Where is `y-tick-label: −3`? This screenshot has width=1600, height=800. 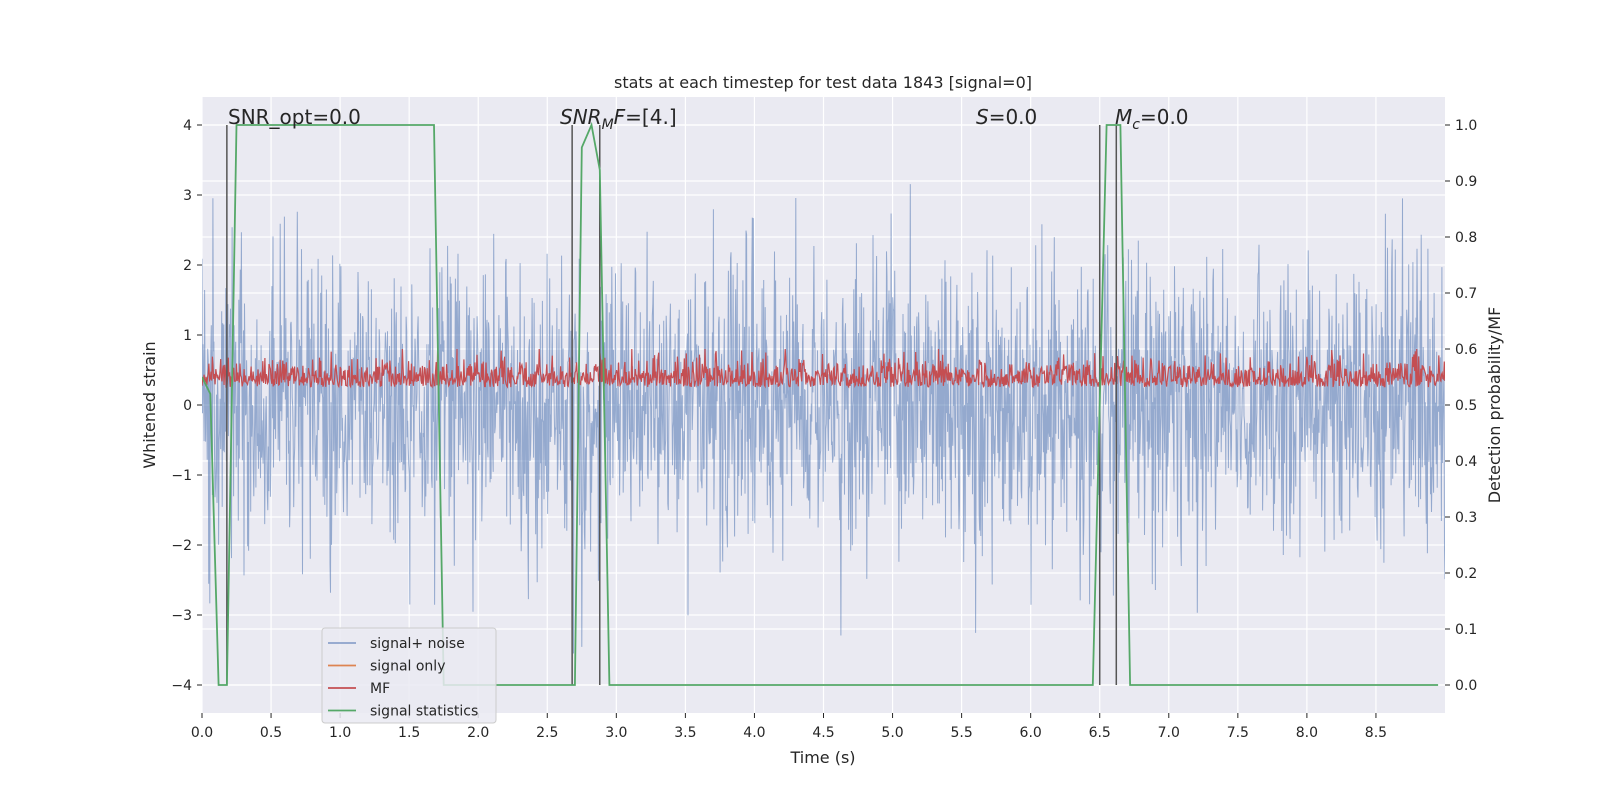 y-tick-label: −3 is located at coordinates (181, 616).